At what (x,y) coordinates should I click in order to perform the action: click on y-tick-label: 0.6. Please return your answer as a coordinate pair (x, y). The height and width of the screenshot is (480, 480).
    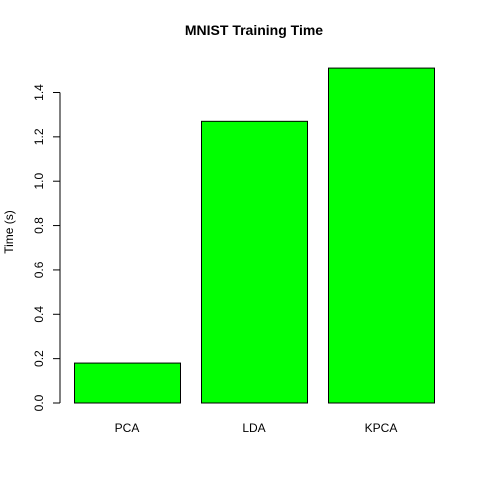
    Looking at the image, I should click on (39, 269).